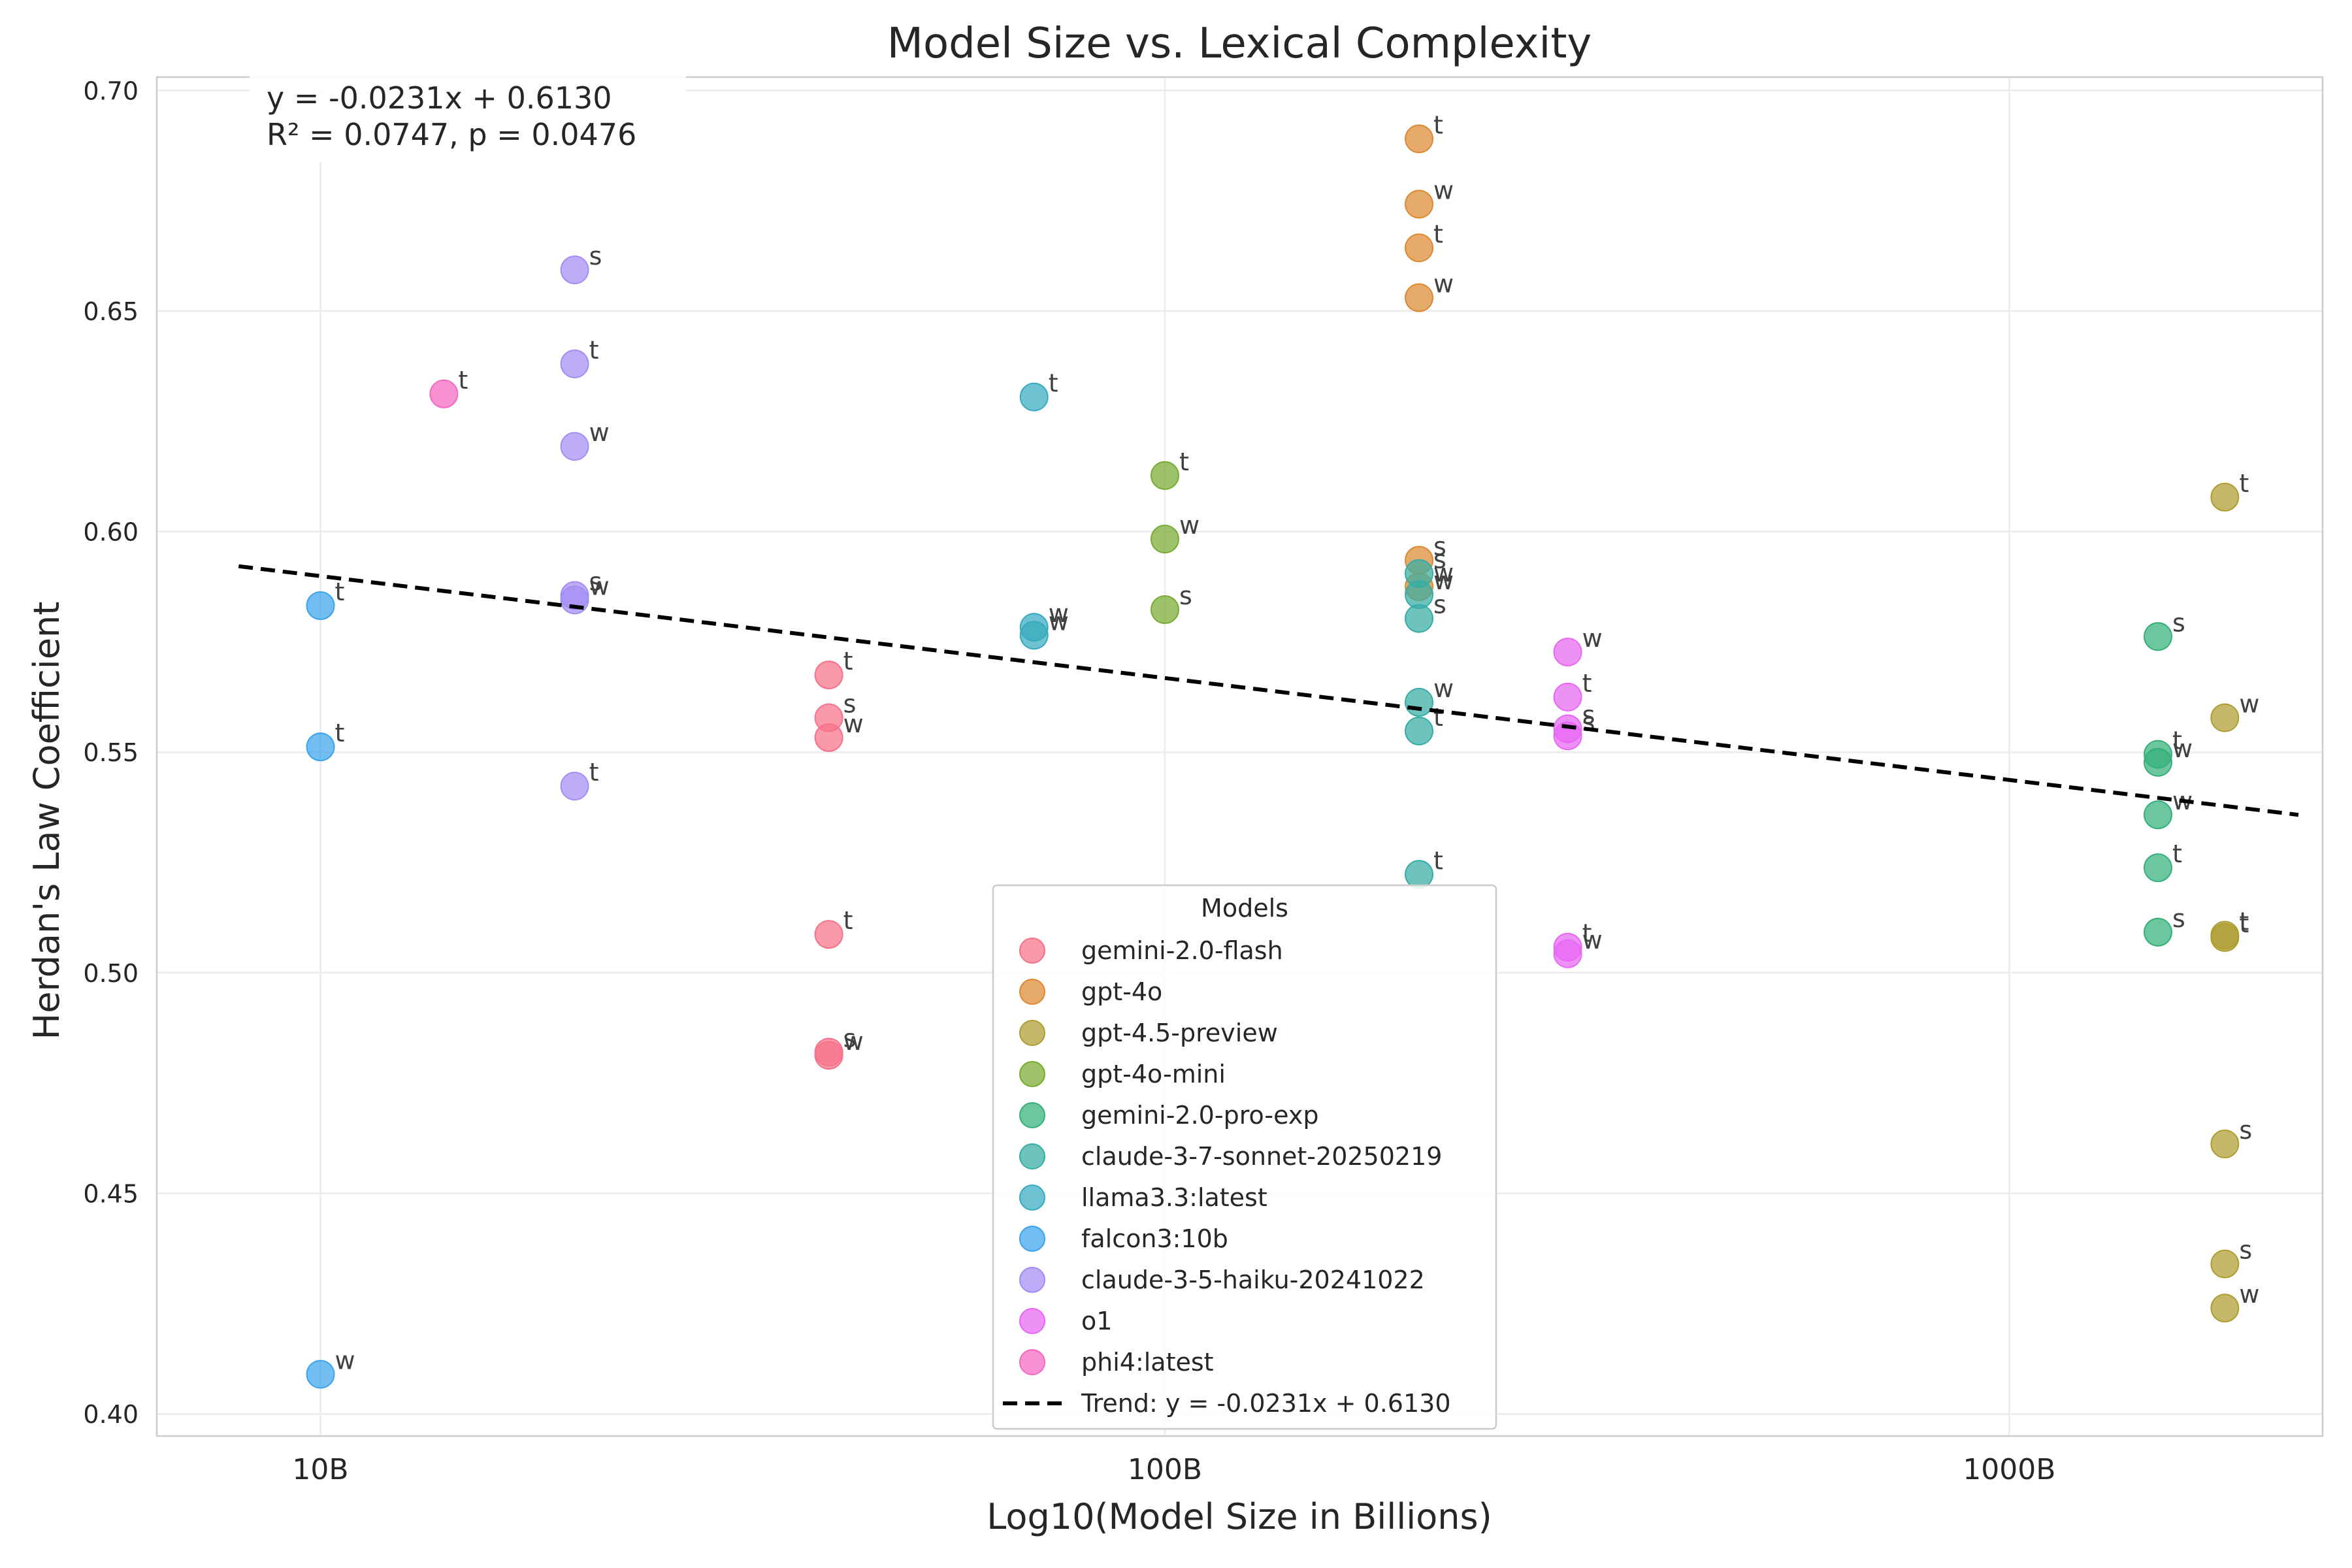 The image size is (2352, 1568). I want to click on trend-line-group, so click(1268, 690).